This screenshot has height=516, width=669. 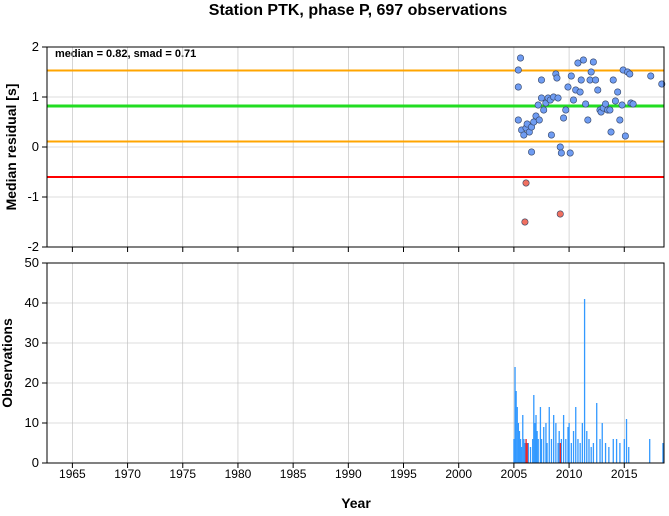 I want to click on x-axis-label: Year, so click(x=356, y=503).